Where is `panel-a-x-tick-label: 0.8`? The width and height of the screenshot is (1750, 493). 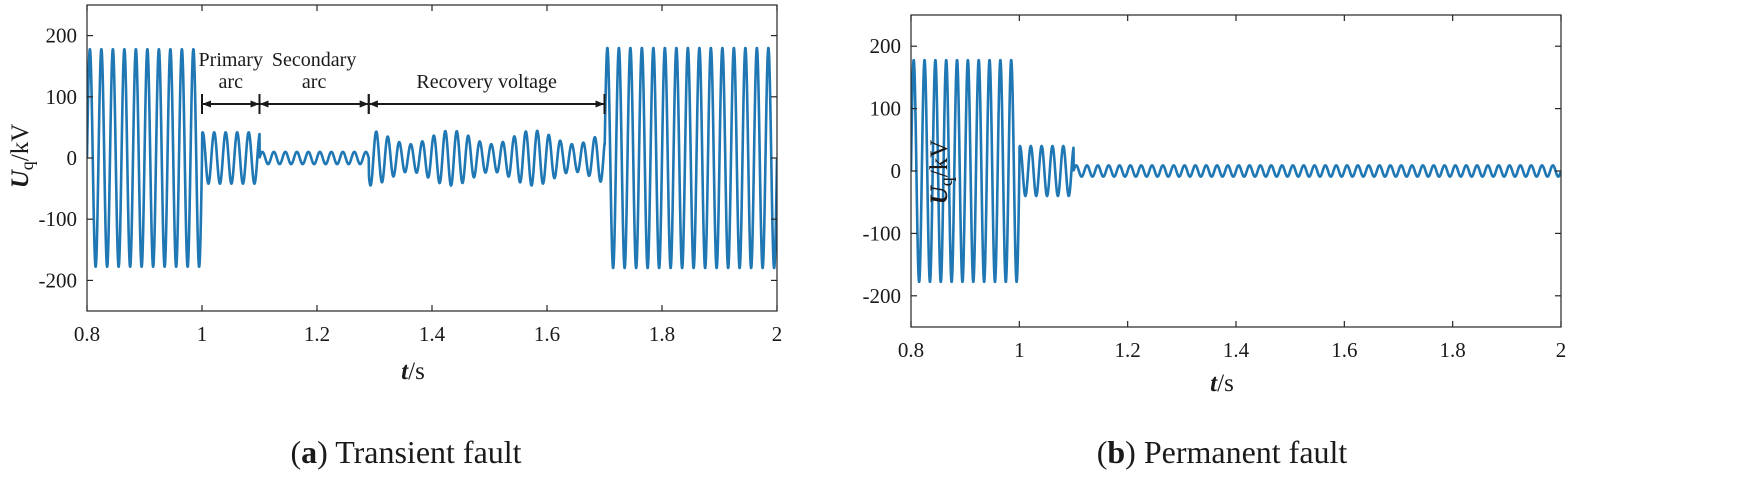 panel-a-x-tick-label: 0.8 is located at coordinates (87, 334).